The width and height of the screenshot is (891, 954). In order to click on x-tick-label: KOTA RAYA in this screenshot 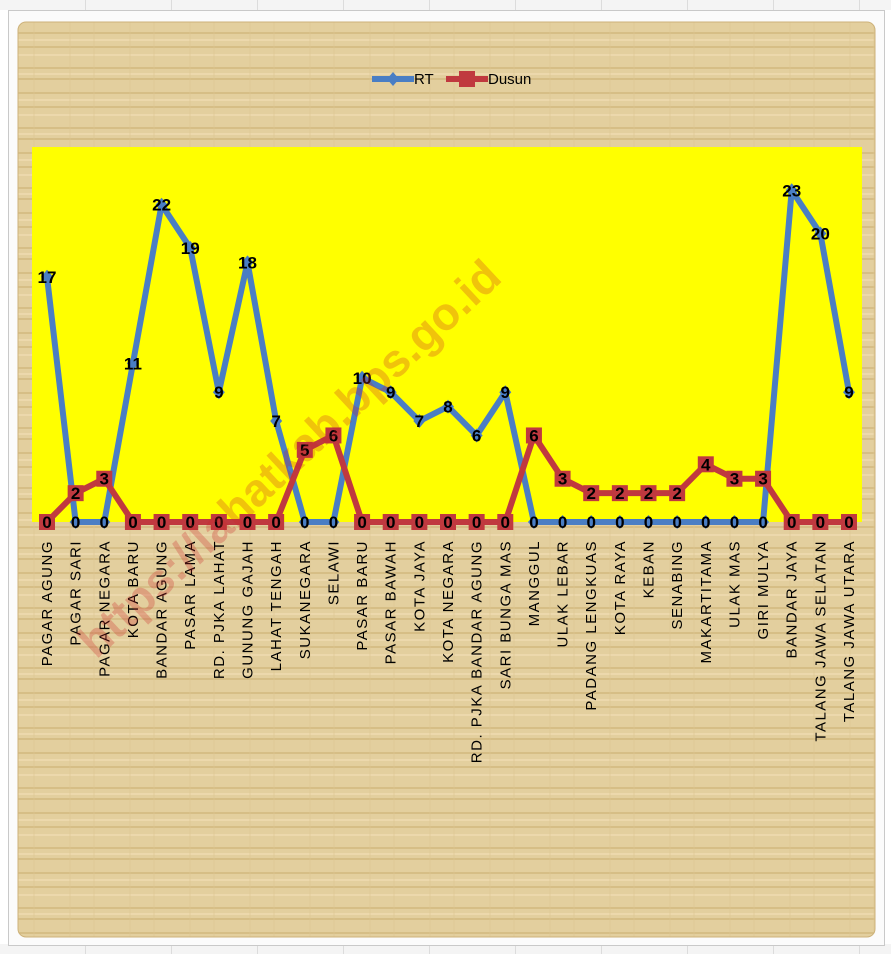, I will do `click(620, 587)`.